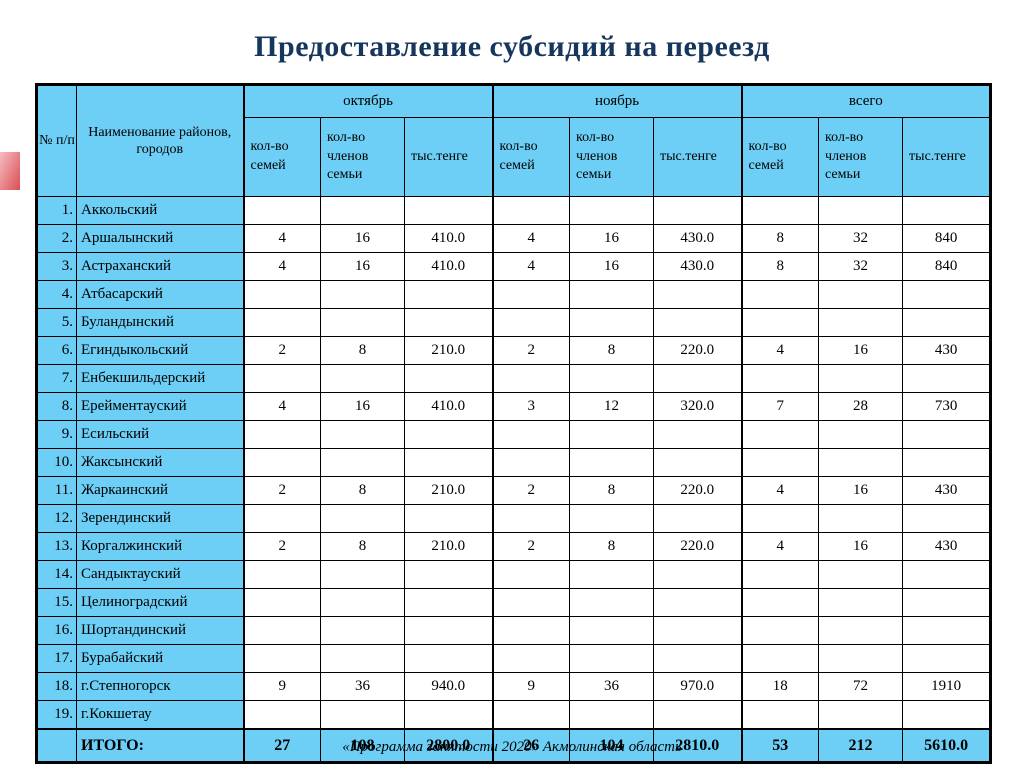 The image size is (1024, 768). I want to click on col-group-total: всего, so click(866, 101).